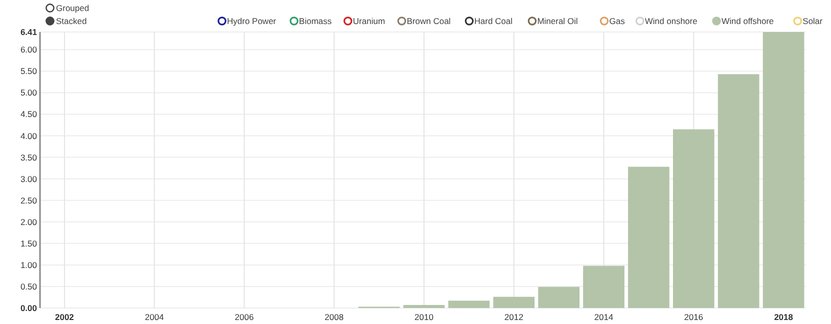 The width and height of the screenshot is (831, 324). What do you see at coordinates (29, 71) in the screenshot?
I see `y-tick-label: 5.50` at bounding box center [29, 71].